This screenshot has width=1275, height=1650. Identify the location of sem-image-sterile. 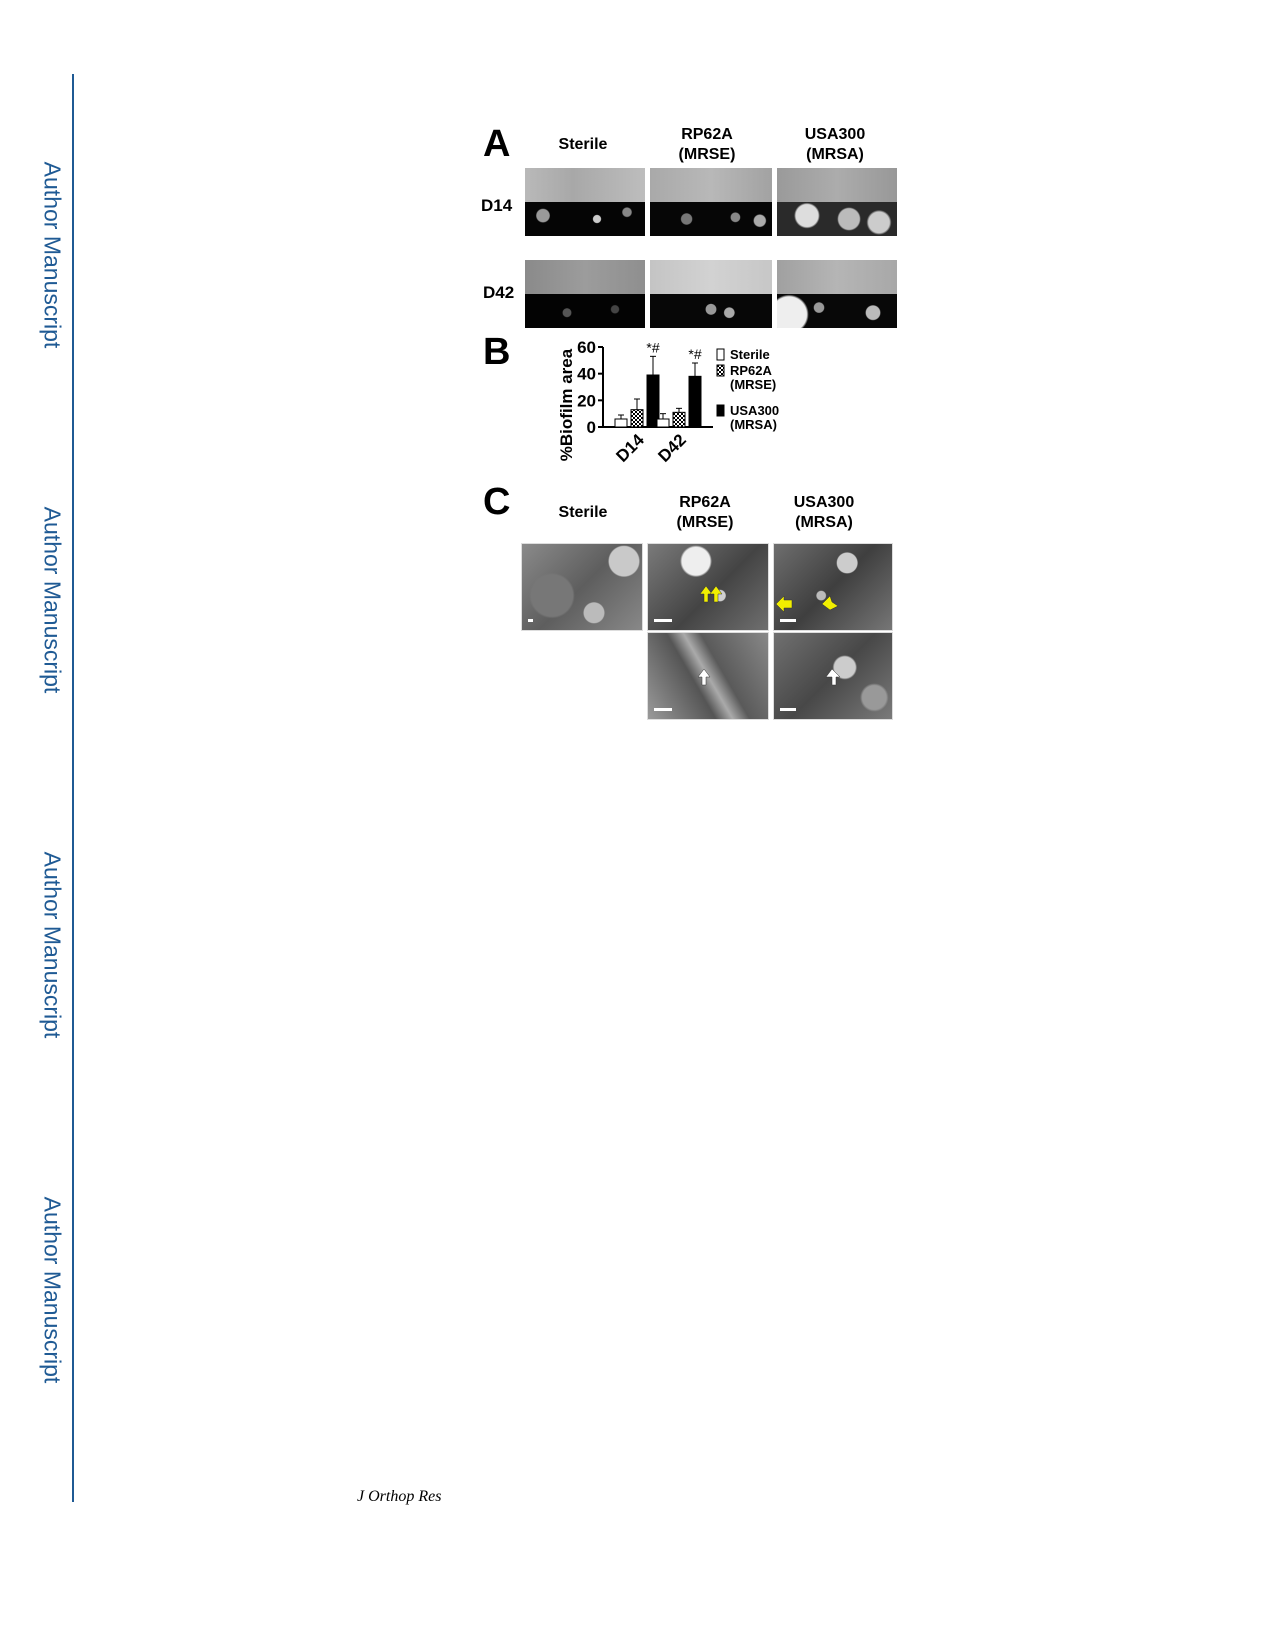
(582, 587).